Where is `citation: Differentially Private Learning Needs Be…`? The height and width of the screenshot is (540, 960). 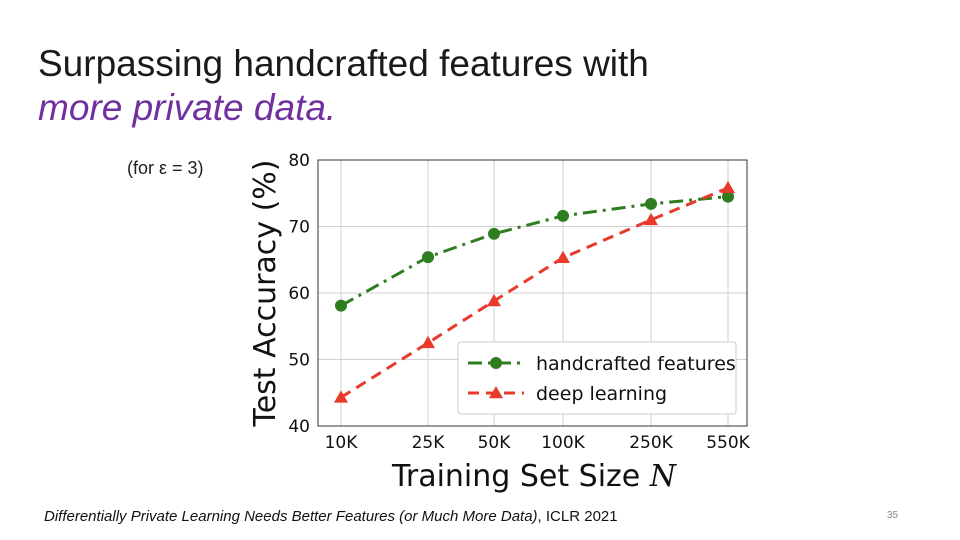
citation: Differentially Private Learning Needs Be… is located at coordinates (331, 516).